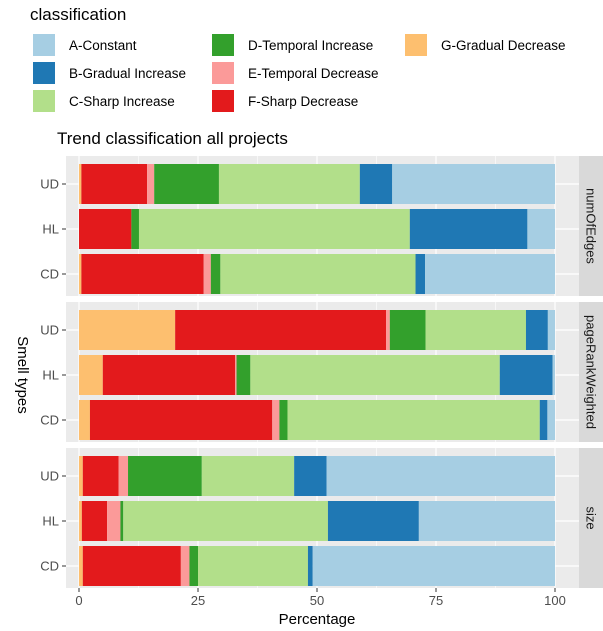 Image resolution: width=603 pixels, height=631 pixels. What do you see at coordinates (44, 101) in the screenshot?
I see `legend-swatch-C` at bounding box center [44, 101].